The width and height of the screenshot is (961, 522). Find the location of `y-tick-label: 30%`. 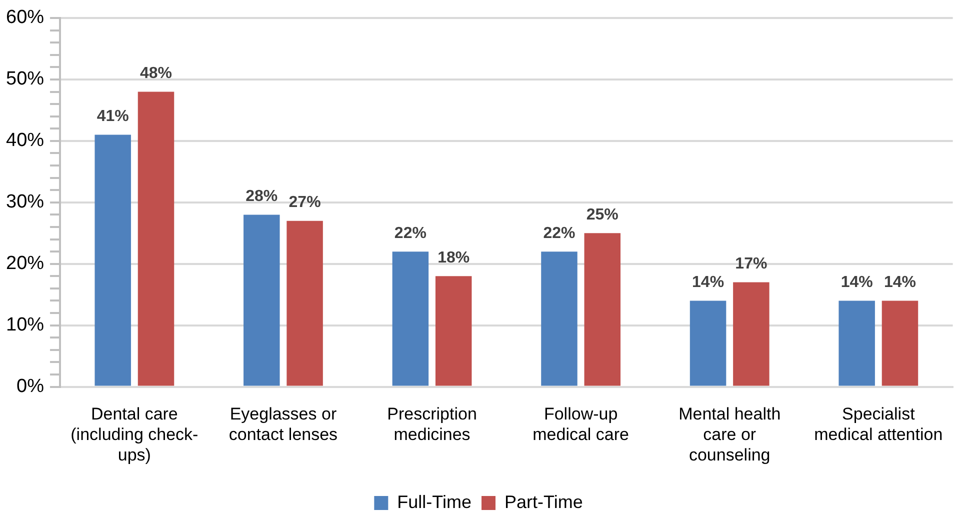

y-tick-label: 30% is located at coordinates (25, 202).